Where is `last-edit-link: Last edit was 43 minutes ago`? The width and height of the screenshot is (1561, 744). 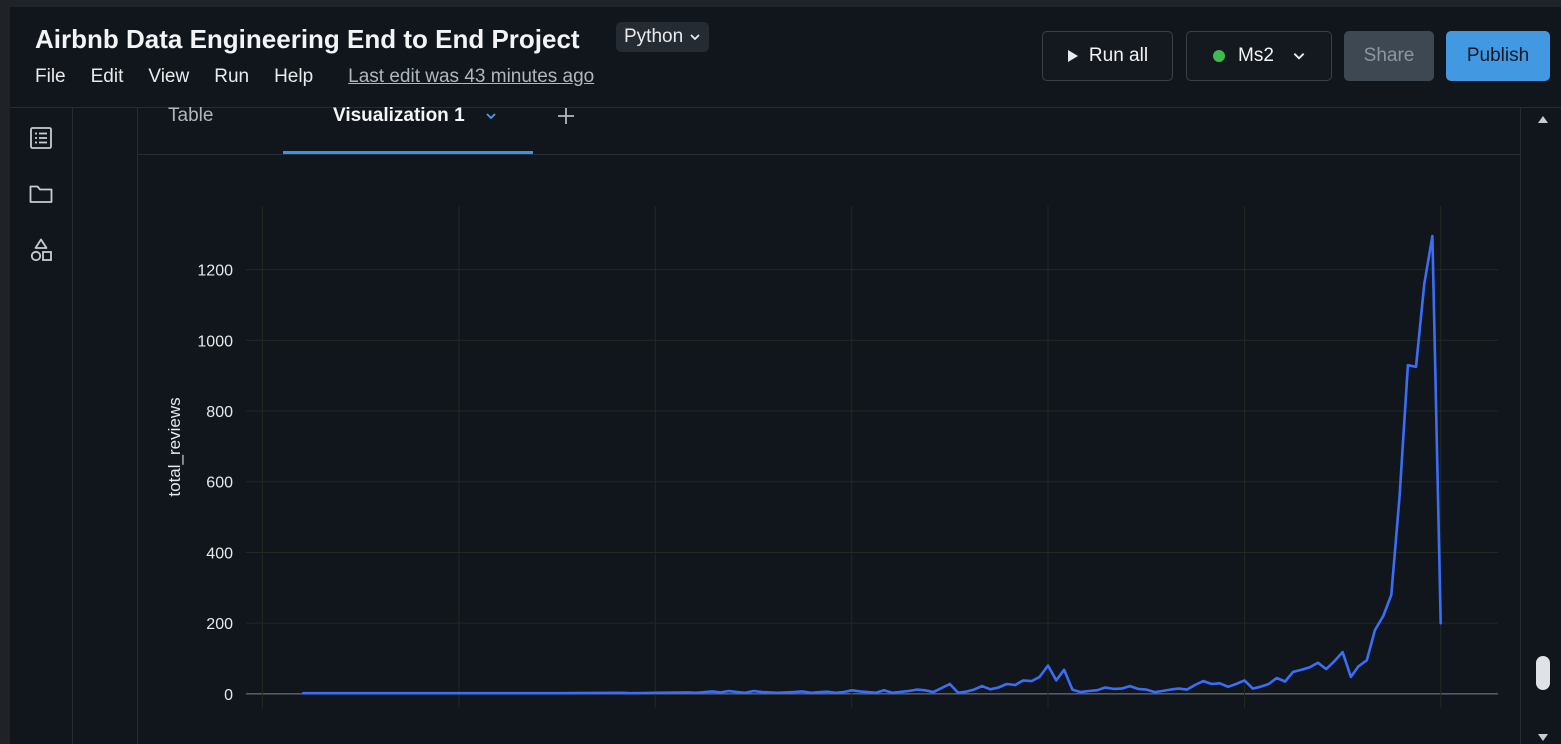 last-edit-link: Last edit was 43 minutes ago is located at coordinates (471, 76).